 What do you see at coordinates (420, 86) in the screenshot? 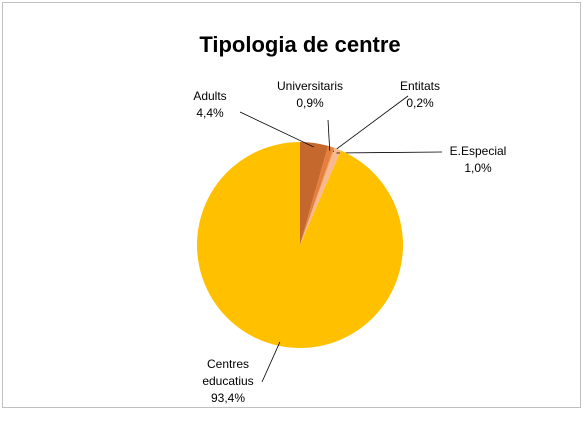
I see `label-name: Entitats` at bounding box center [420, 86].